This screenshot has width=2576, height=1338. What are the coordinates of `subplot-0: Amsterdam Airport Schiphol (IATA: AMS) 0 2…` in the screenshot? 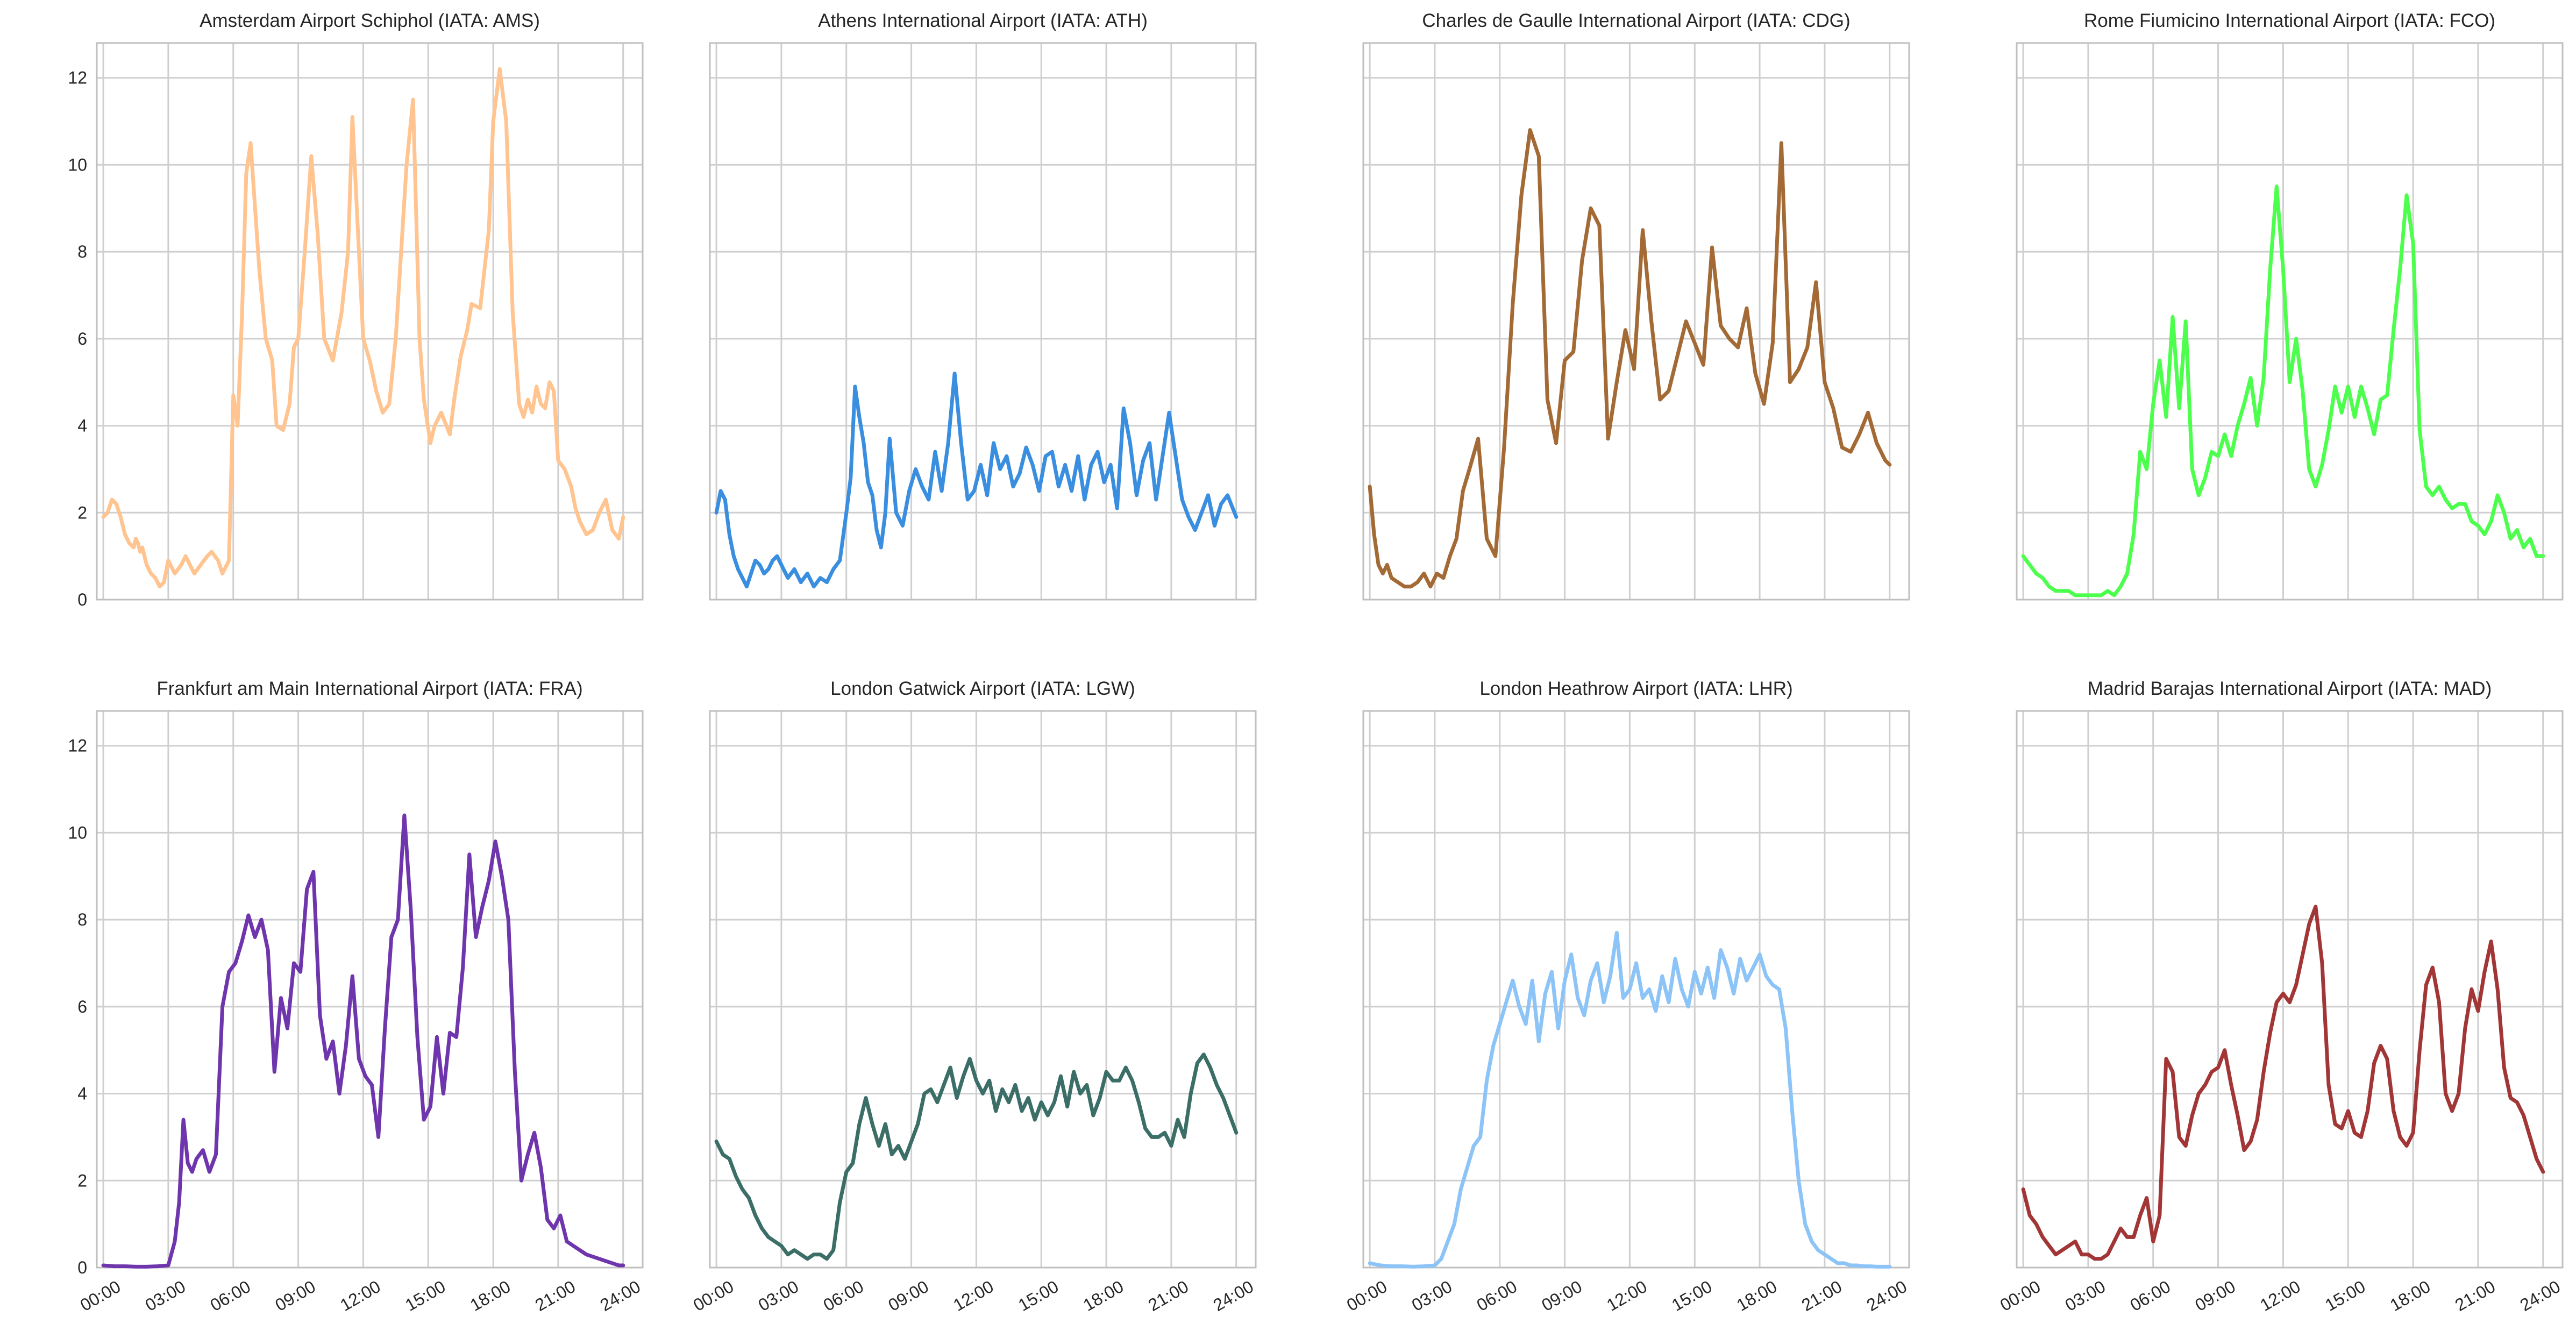 It's located at (356, 309).